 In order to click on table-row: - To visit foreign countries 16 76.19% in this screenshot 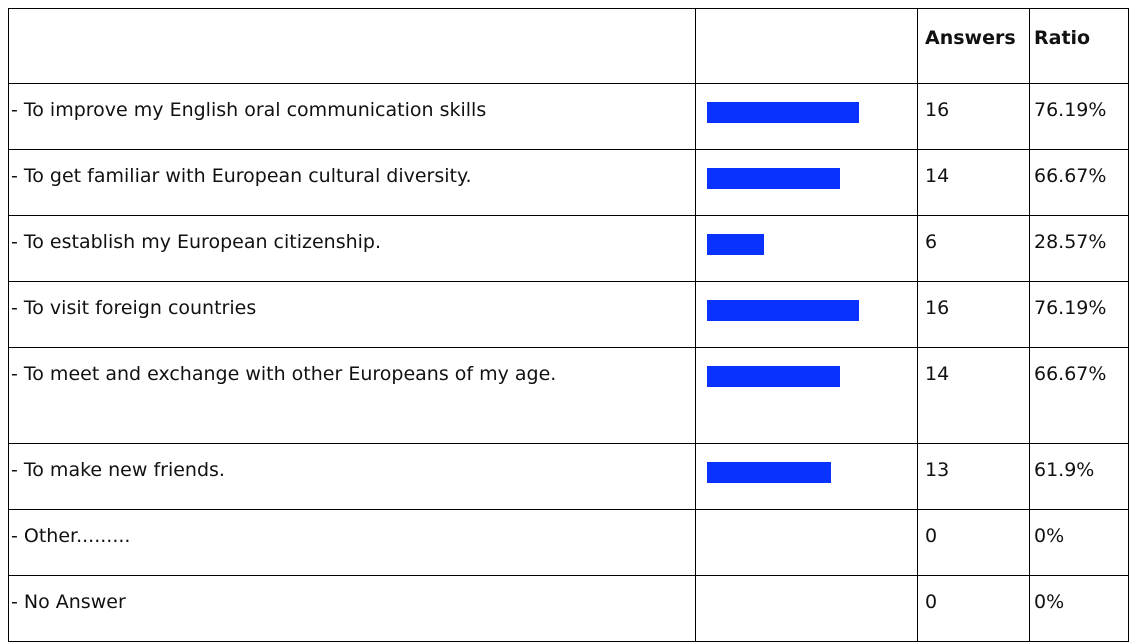, I will do `click(568, 314)`.